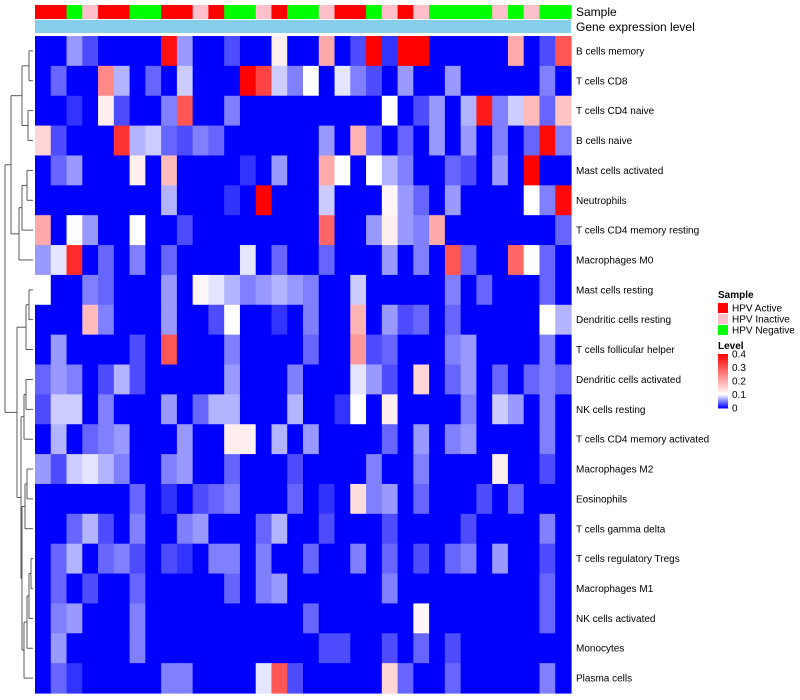  Describe the element at coordinates (723, 319) in the screenshot. I see `legend-sample-swatch` at that location.